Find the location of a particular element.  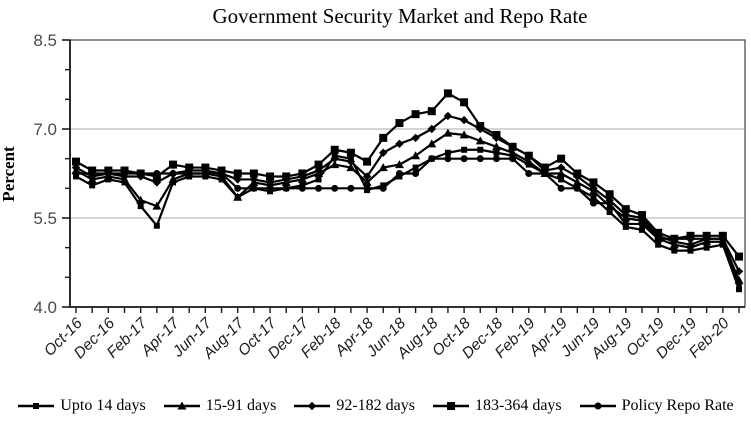

y-axis-title: Percent is located at coordinates (9, 174).